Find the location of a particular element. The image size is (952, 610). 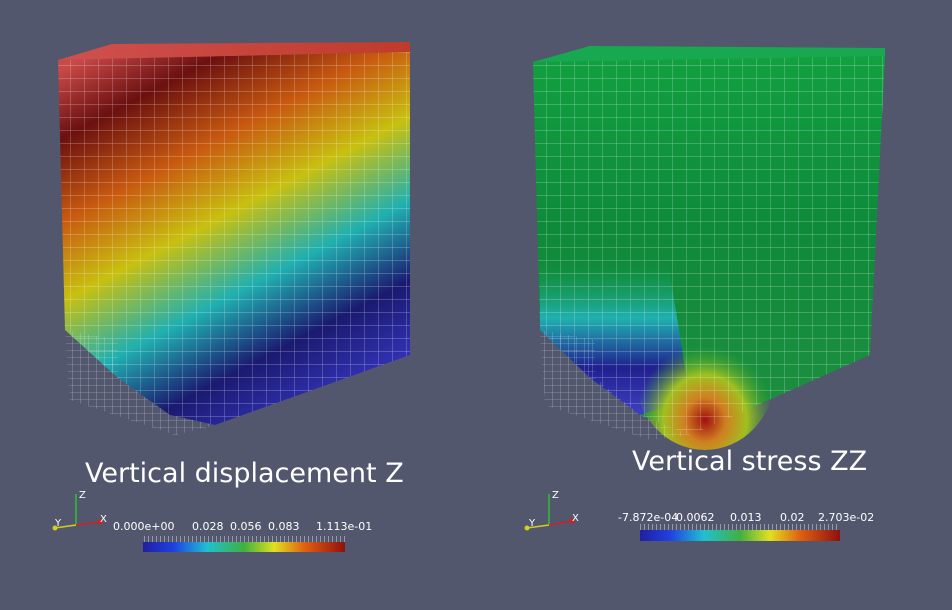

box-top is located at coordinates (234, 51).